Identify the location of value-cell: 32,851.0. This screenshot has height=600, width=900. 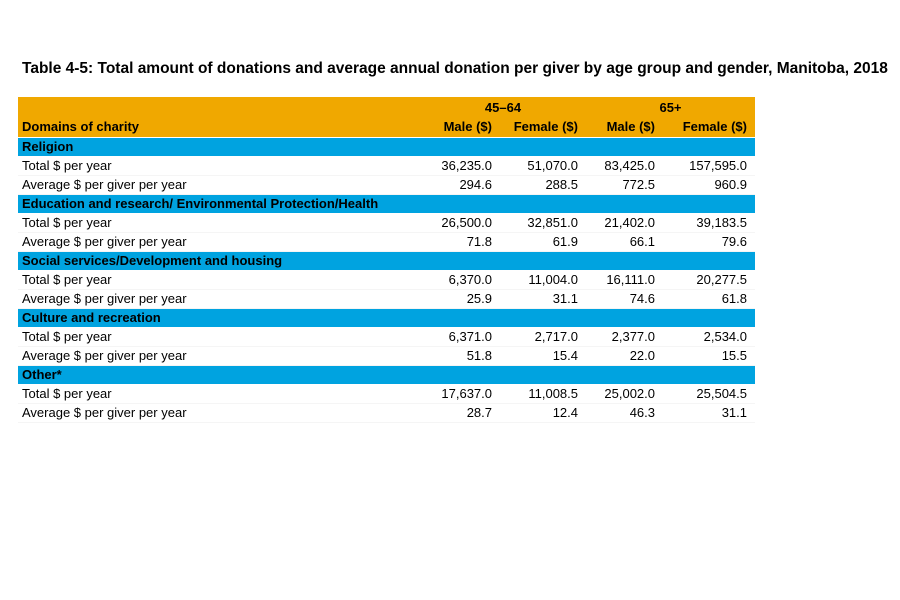
(543, 223).